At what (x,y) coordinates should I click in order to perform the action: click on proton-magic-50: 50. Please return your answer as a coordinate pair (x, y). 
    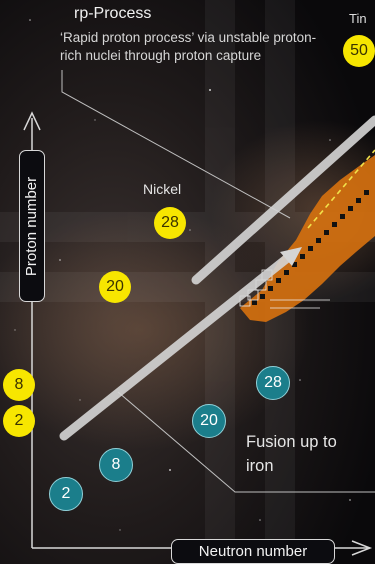
    Looking at the image, I should click on (359, 51).